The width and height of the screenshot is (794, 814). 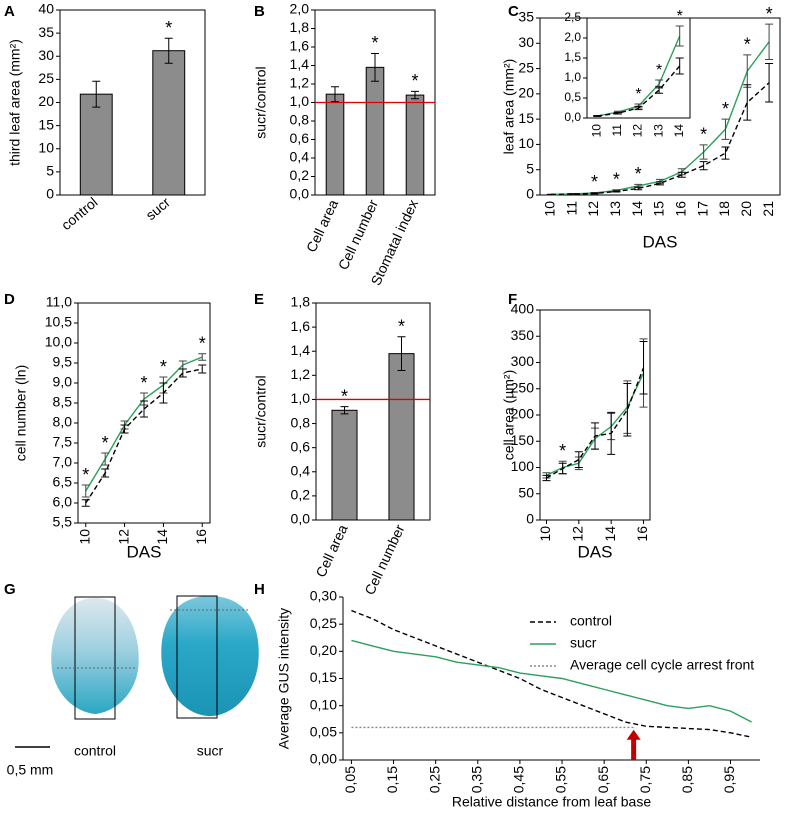 What do you see at coordinates (58, 342) in the screenshot?
I see `y-tick-label: 10,0` at bounding box center [58, 342].